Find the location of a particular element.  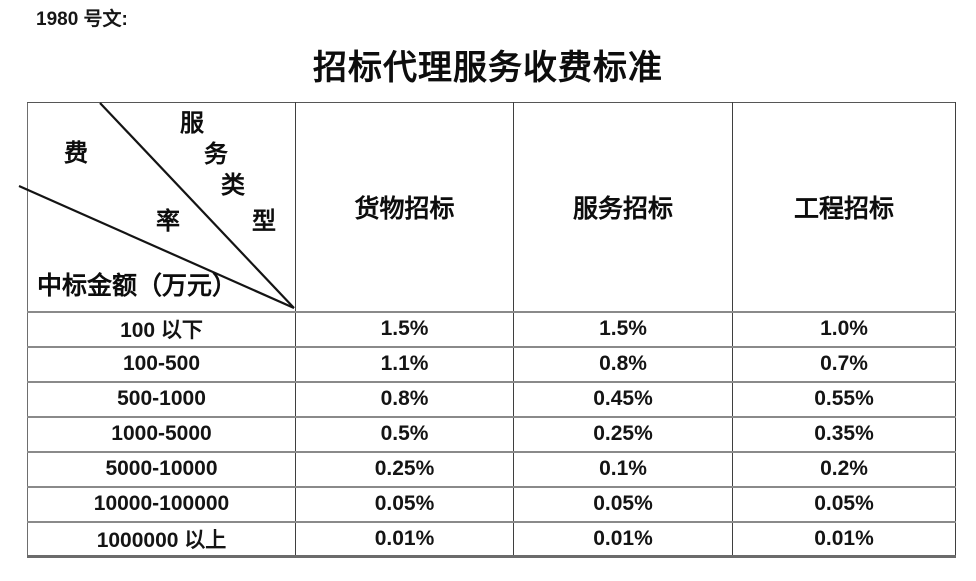

table-corner-cell: 服 务 类 型 费 率 中标金额（万元） is located at coordinates (157, 207).